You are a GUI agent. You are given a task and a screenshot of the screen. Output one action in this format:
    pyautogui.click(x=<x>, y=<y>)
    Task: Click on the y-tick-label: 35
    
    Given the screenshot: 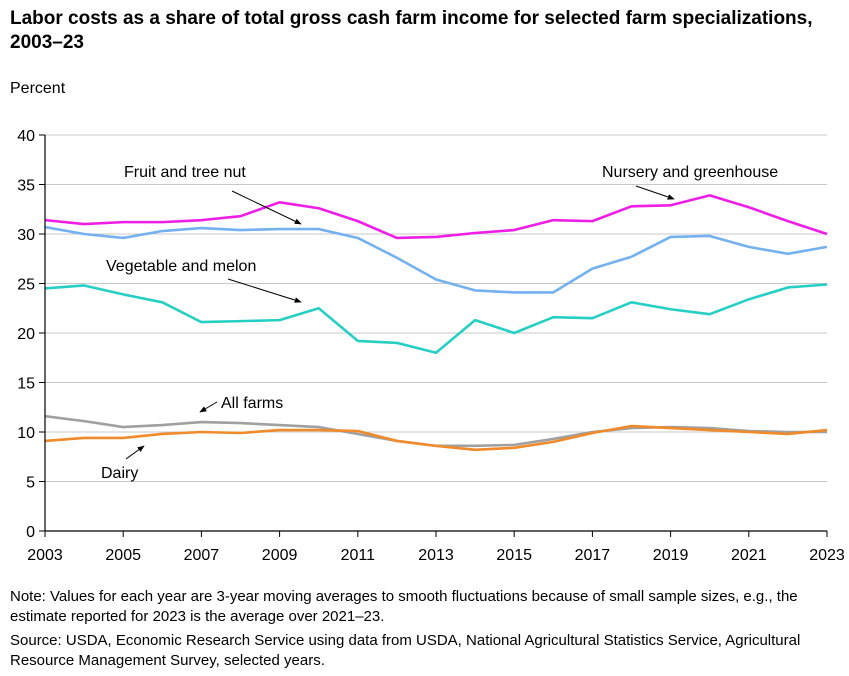 What is the action you would take?
    pyautogui.click(x=26, y=186)
    